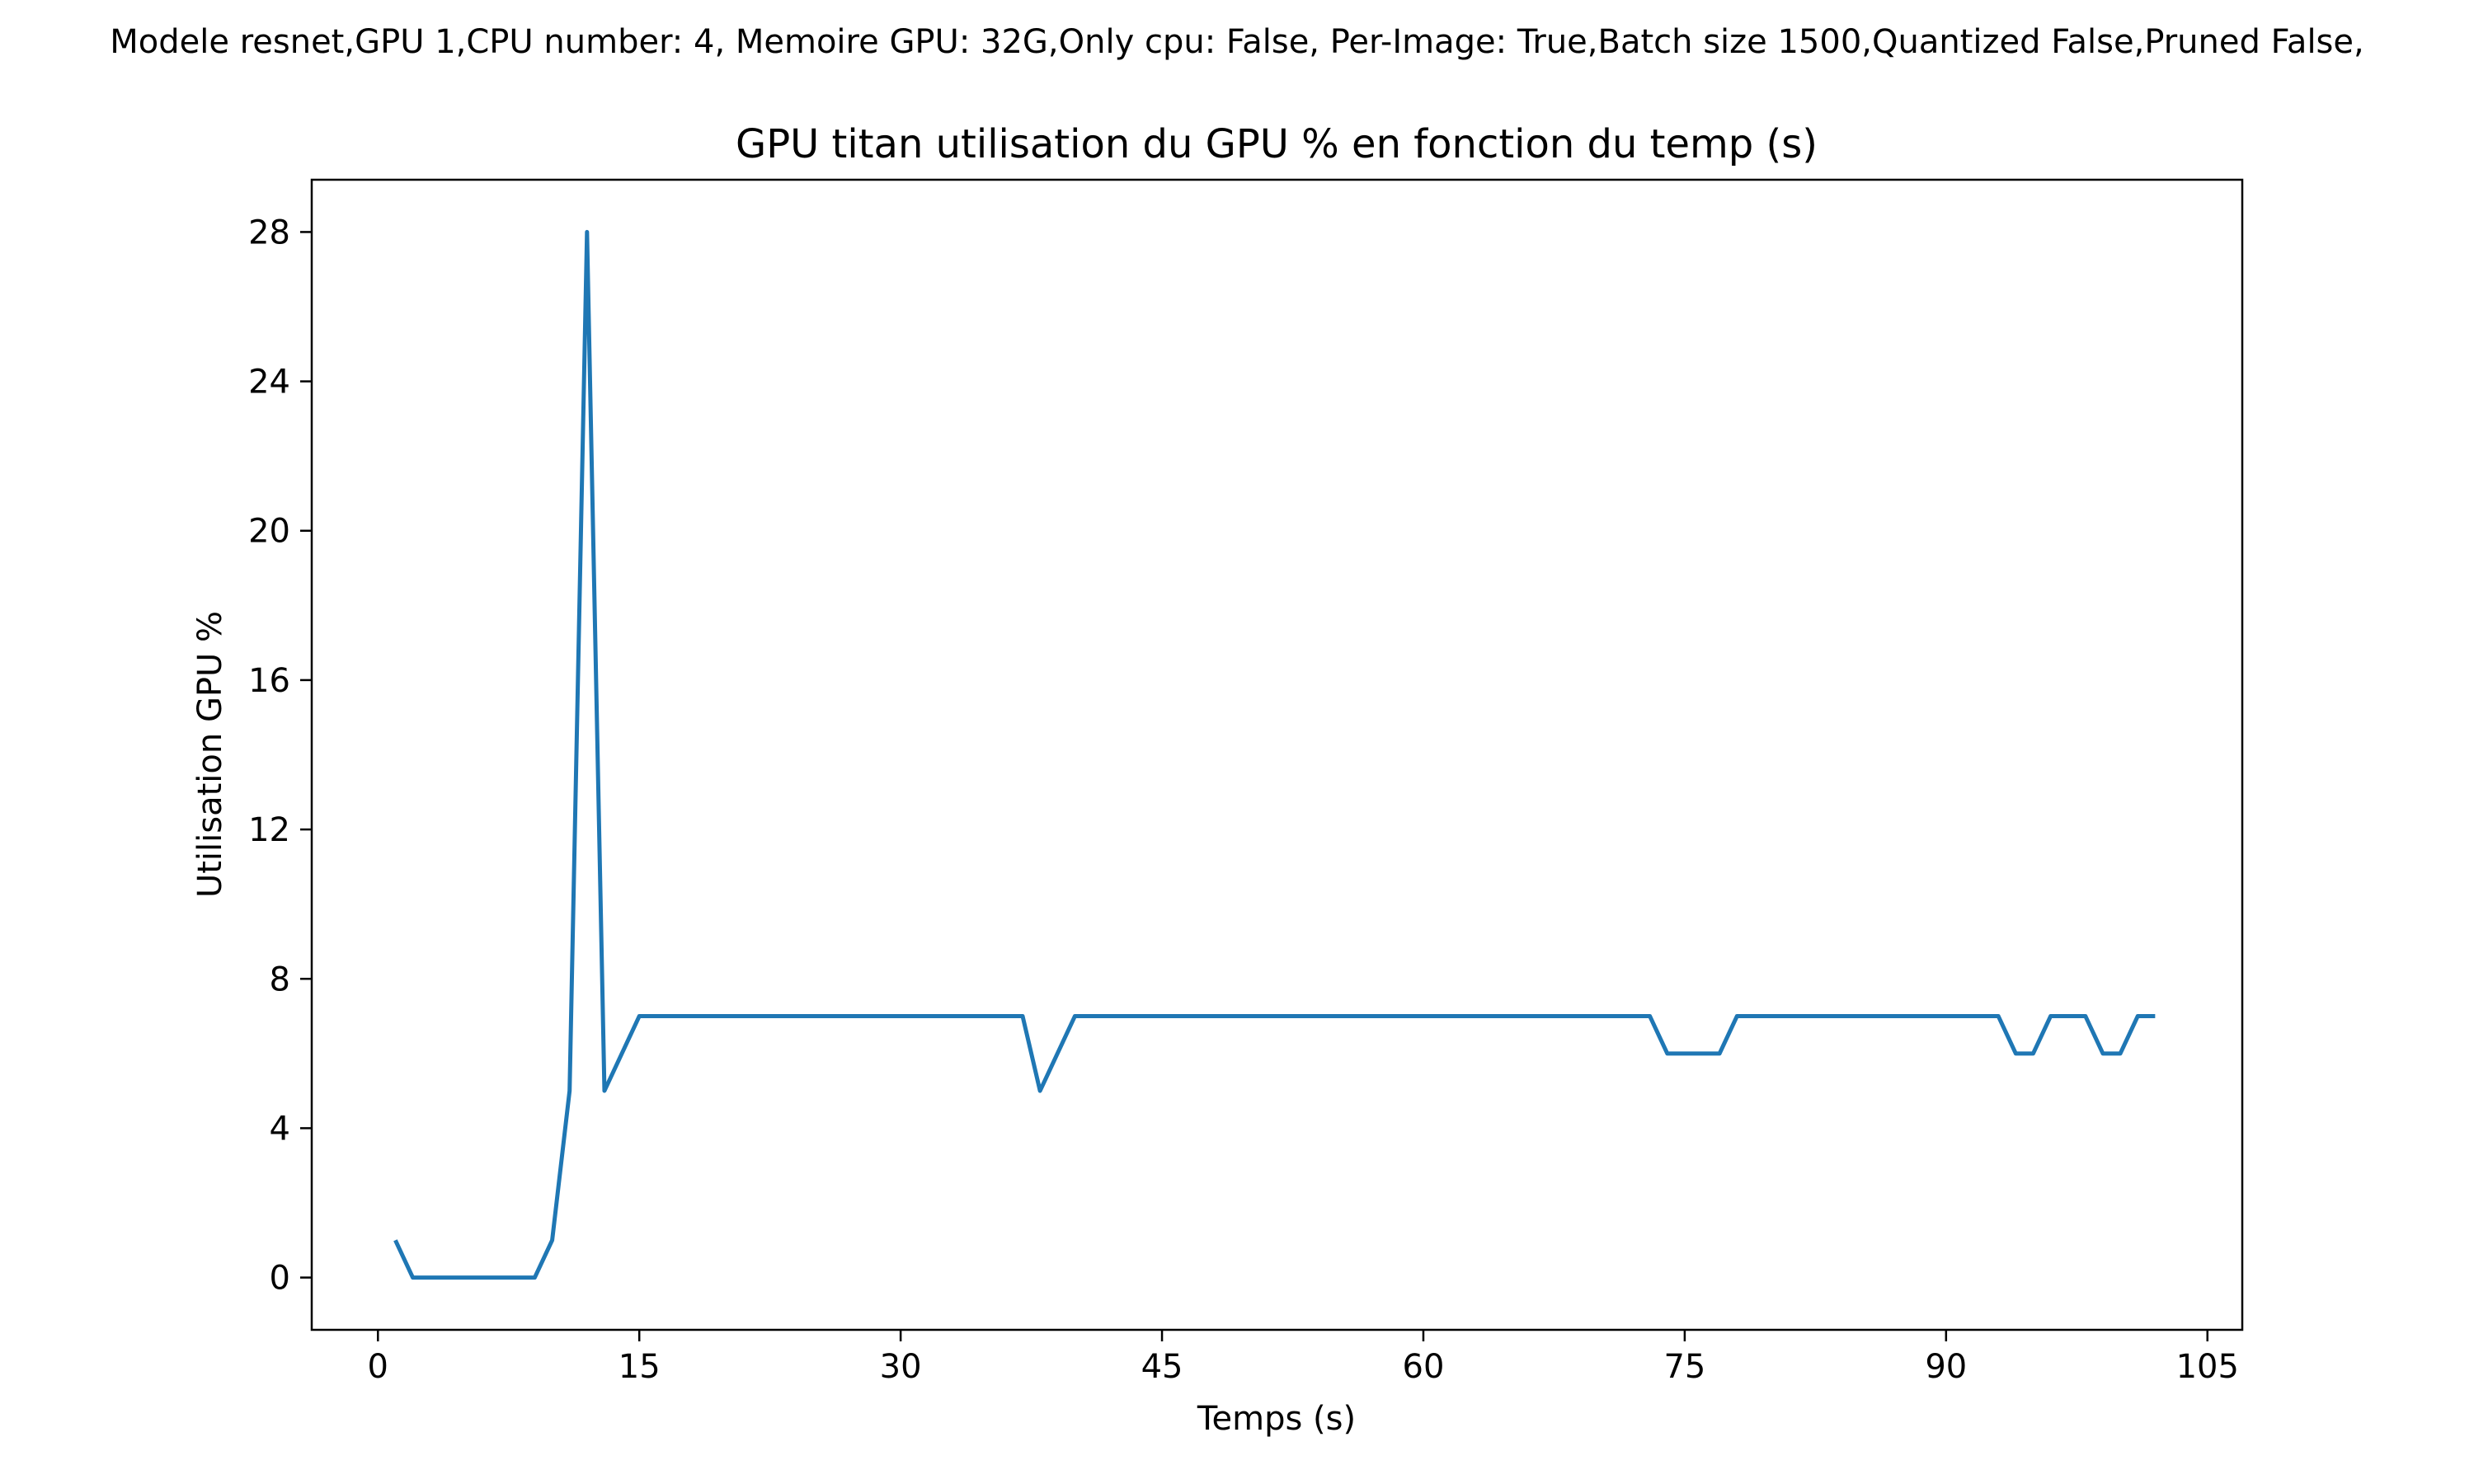 The height and width of the screenshot is (1484, 2474). Describe the element at coordinates (280, 1279) in the screenshot. I see `y-tick-label: 0` at that location.